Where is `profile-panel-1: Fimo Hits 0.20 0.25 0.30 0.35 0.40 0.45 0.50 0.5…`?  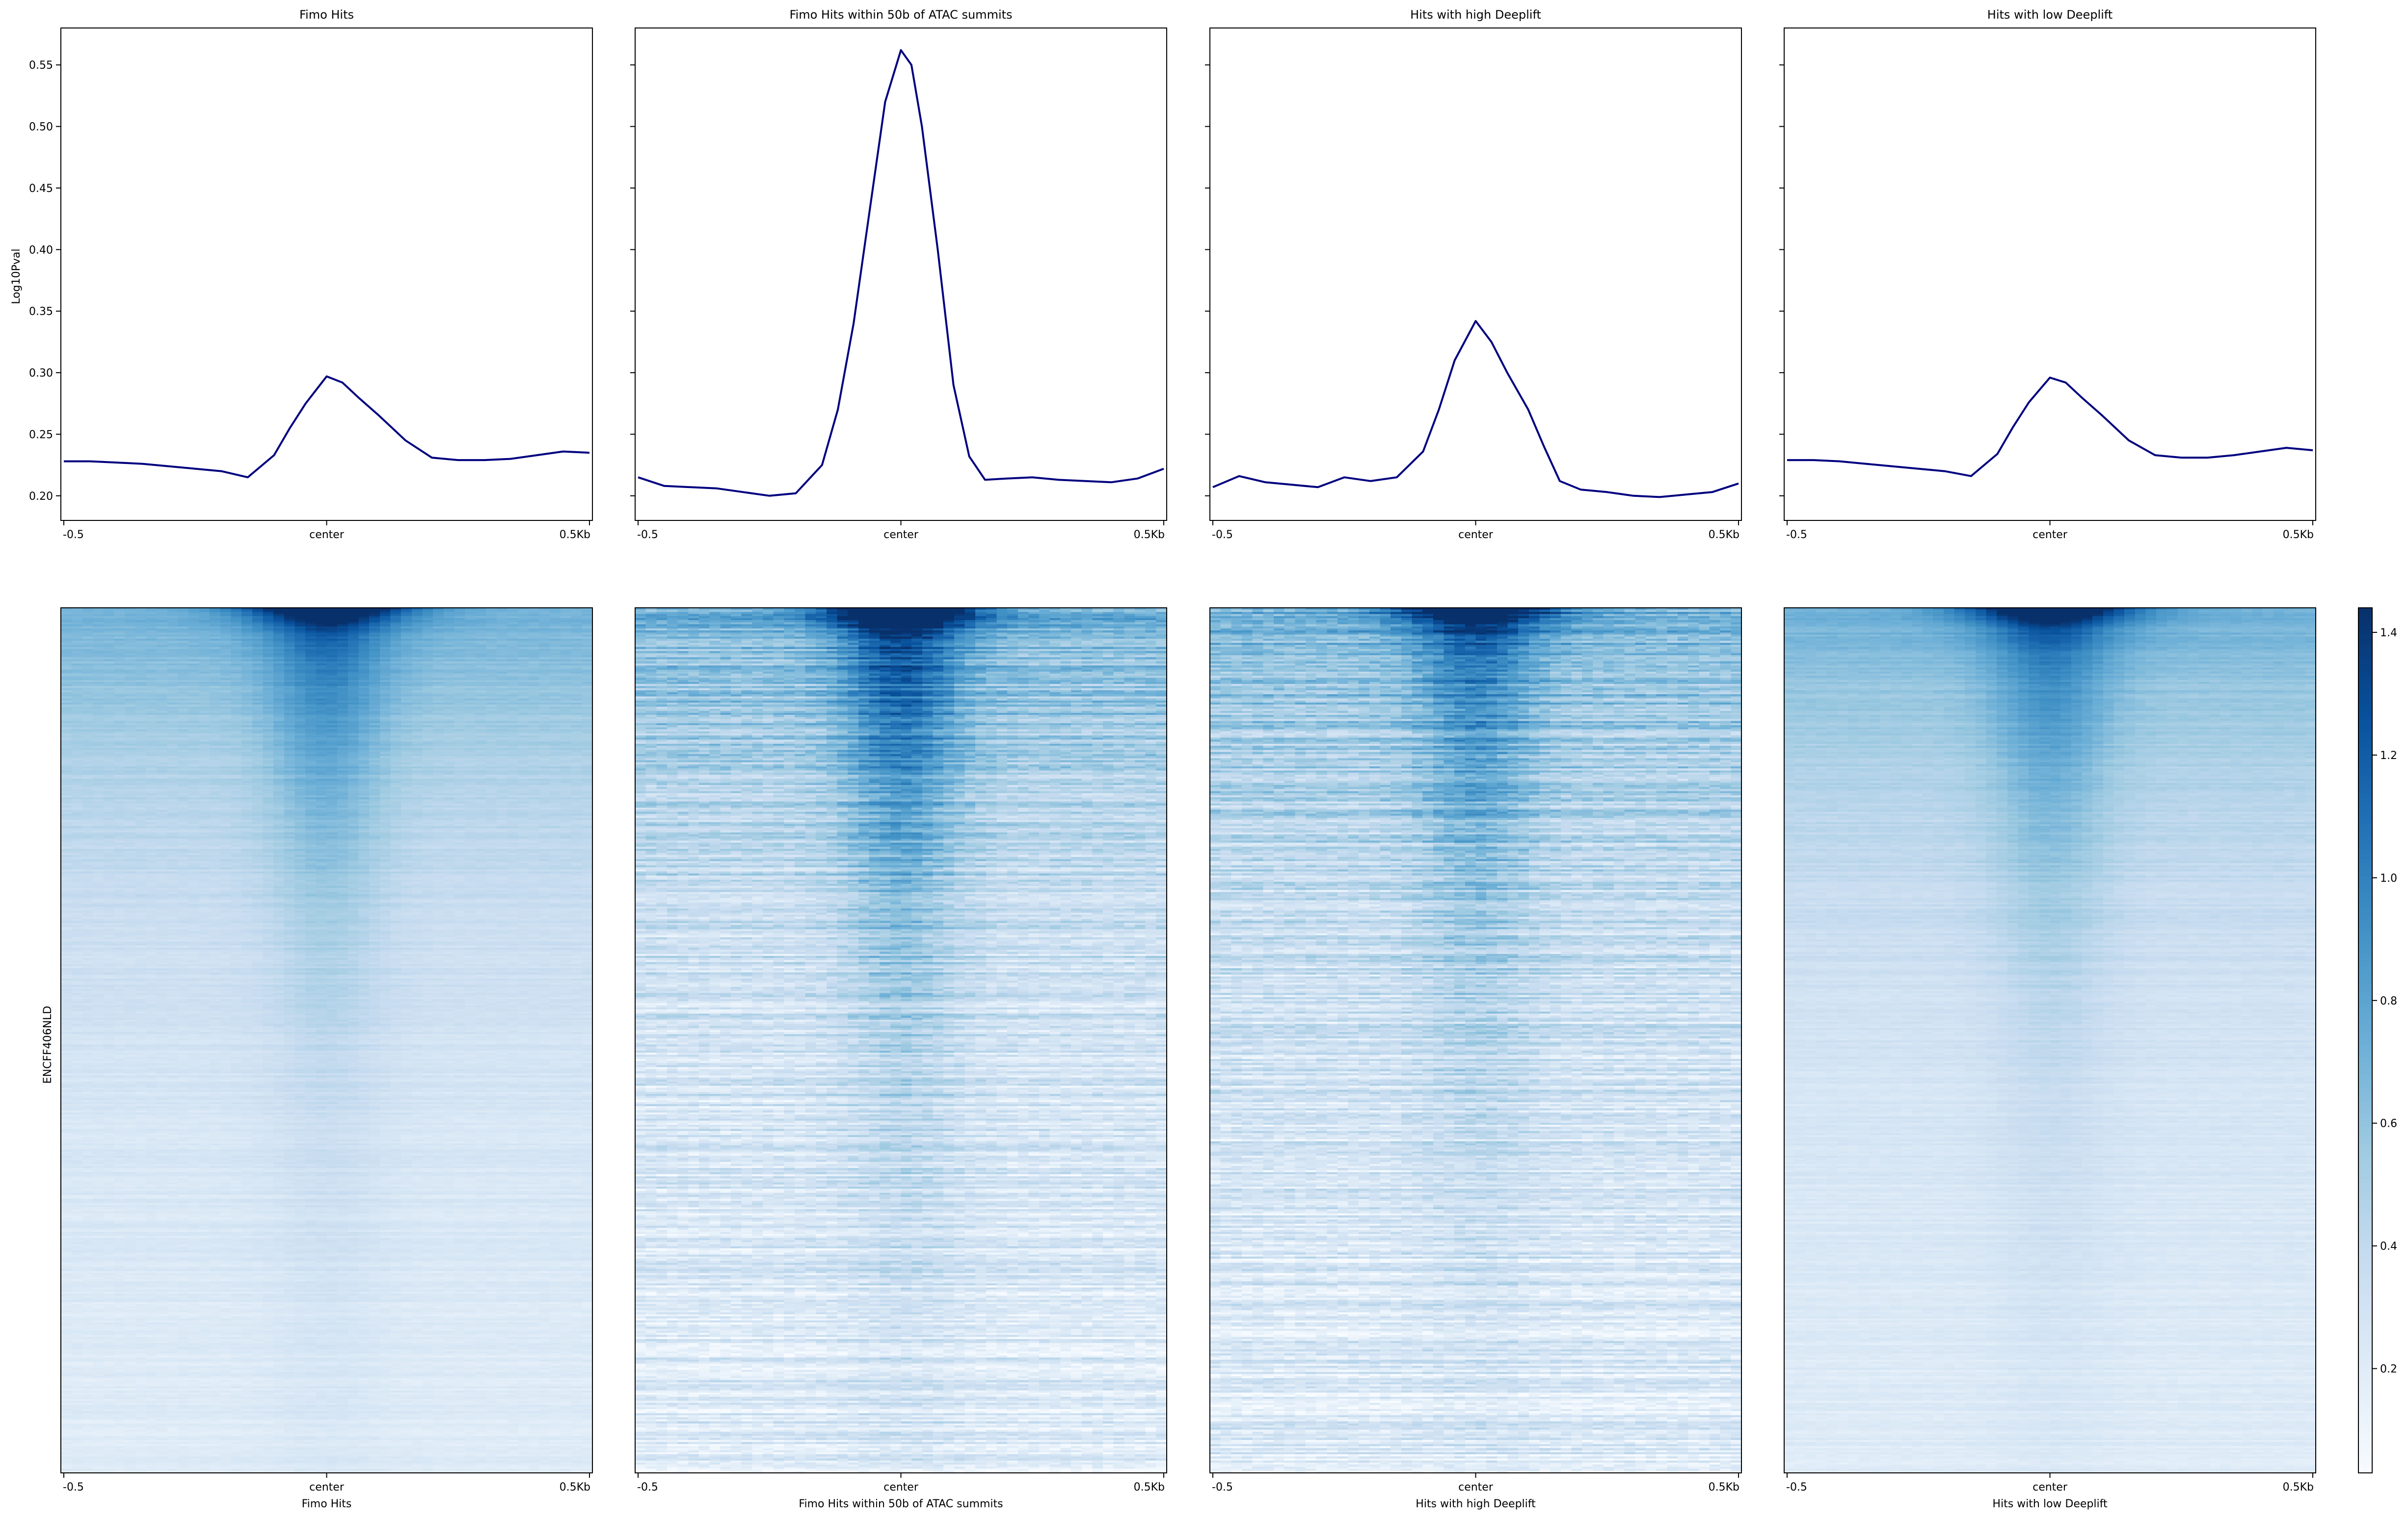
profile-panel-1: Fimo Hits 0.20 0.25 0.30 0.35 0.40 0.45 0.50 0.5… is located at coordinates (310, 274).